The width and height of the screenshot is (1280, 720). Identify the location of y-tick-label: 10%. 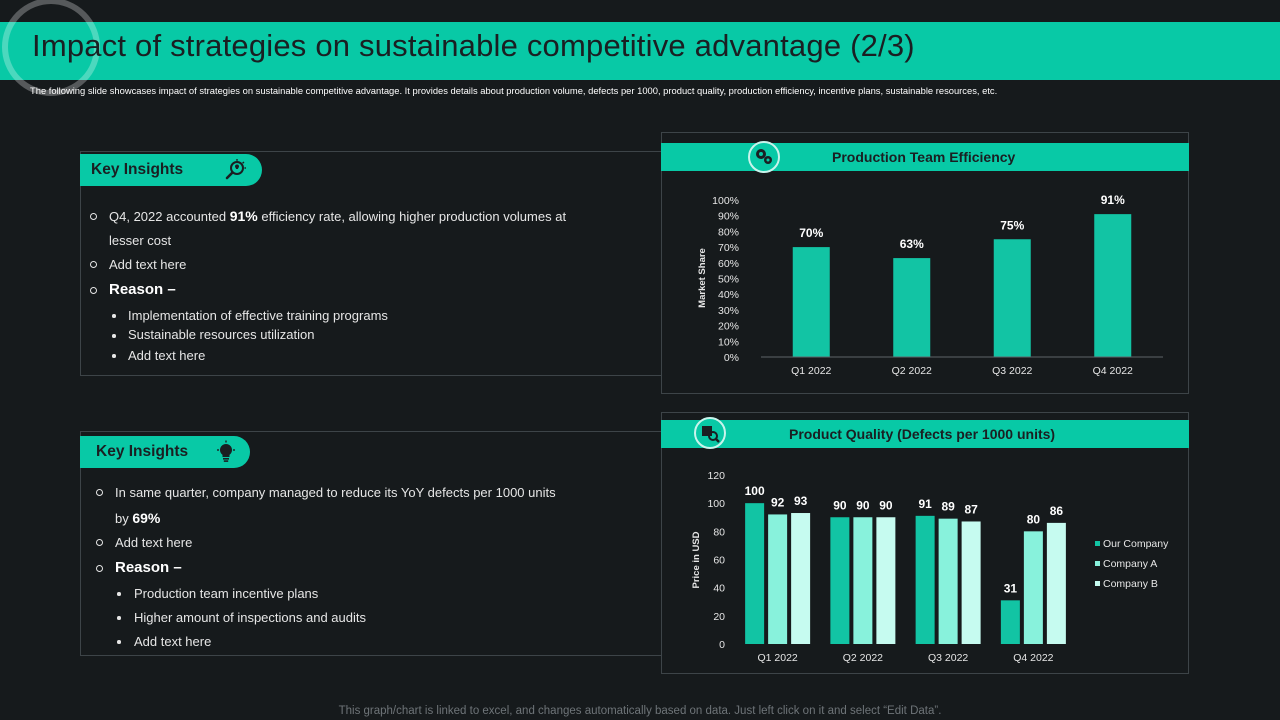
(728, 342).